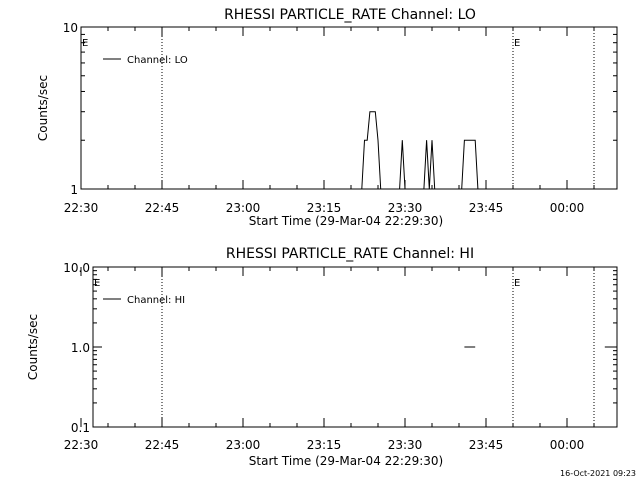 This screenshot has height=484, width=640. I want to click on chart-0-x-tick-label: 23:00, so click(243, 208).